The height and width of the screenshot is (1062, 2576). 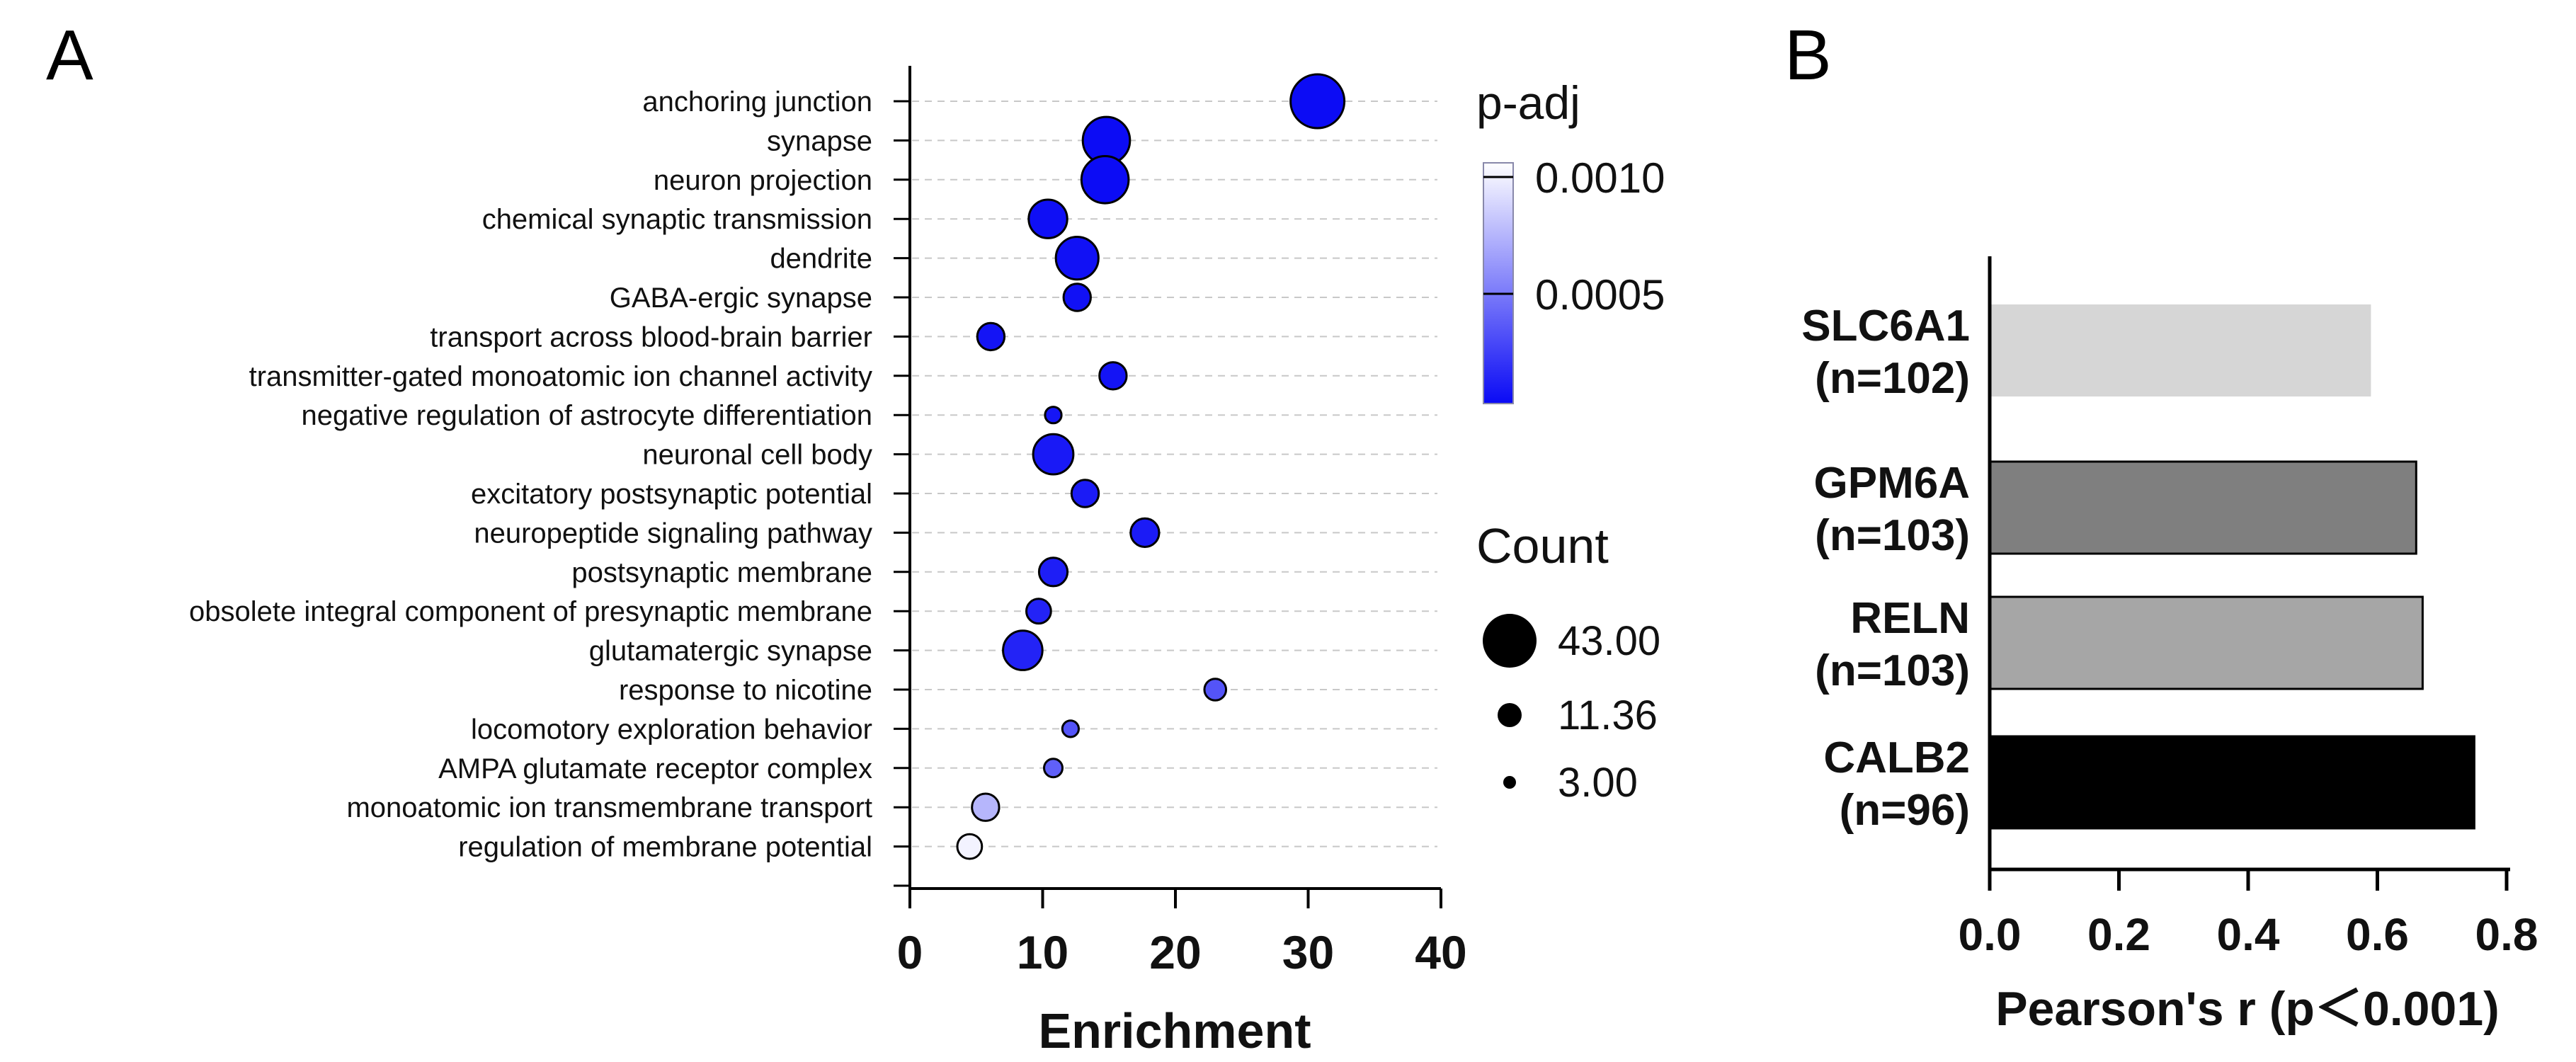 What do you see at coordinates (757, 455) in the screenshot?
I see `term-label: neuronal cell body` at bounding box center [757, 455].